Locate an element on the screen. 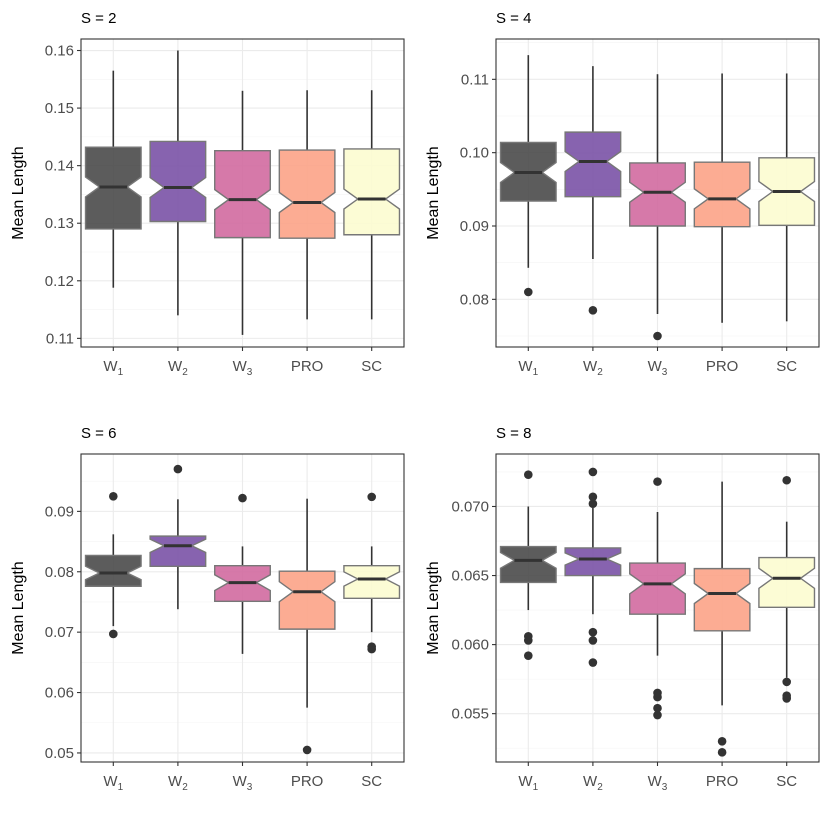 This screenshot has height=830, width=830. y-tick-label: 0.055 is located at coordinates (470, 714).